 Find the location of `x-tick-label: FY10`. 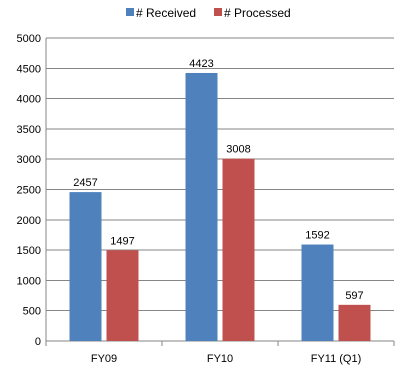

x-tick-label: FY10 is located at coordinates (220, 359).